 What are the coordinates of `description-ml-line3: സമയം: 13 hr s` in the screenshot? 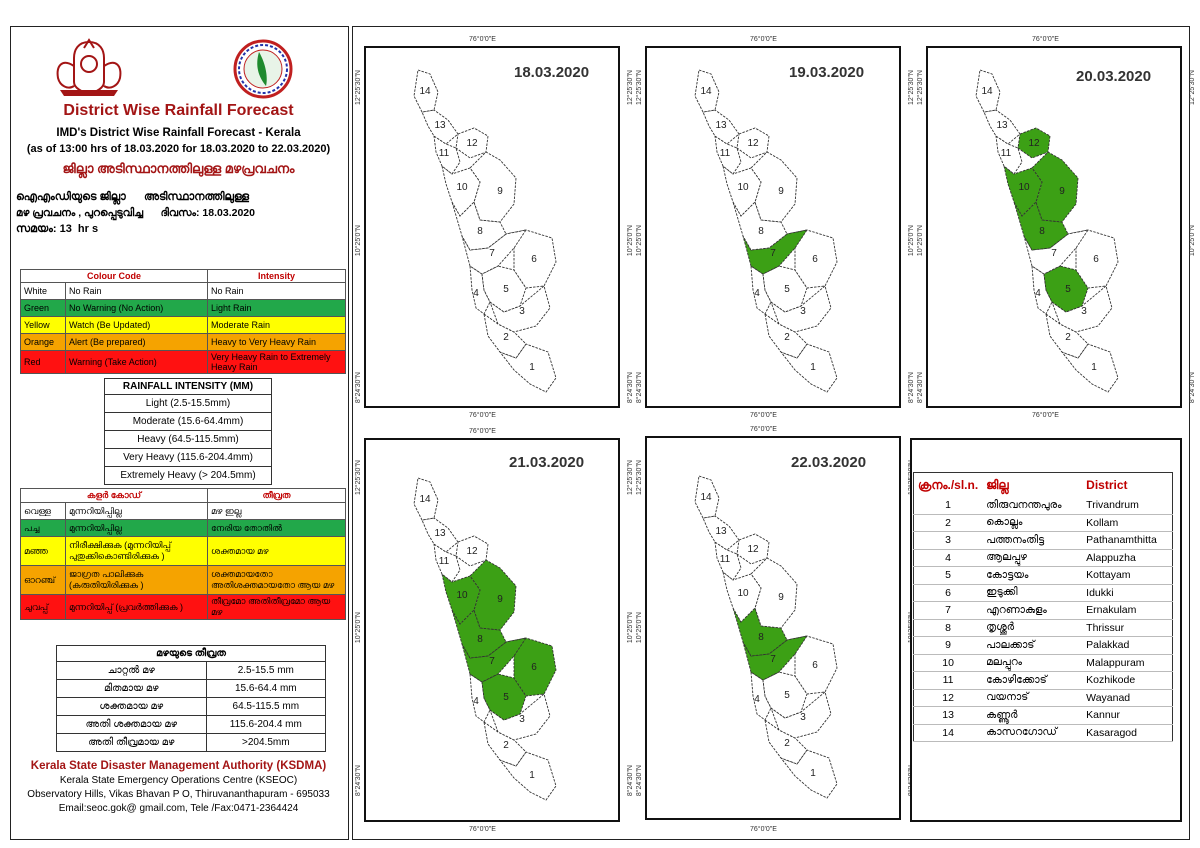 It's located at (57, 229).